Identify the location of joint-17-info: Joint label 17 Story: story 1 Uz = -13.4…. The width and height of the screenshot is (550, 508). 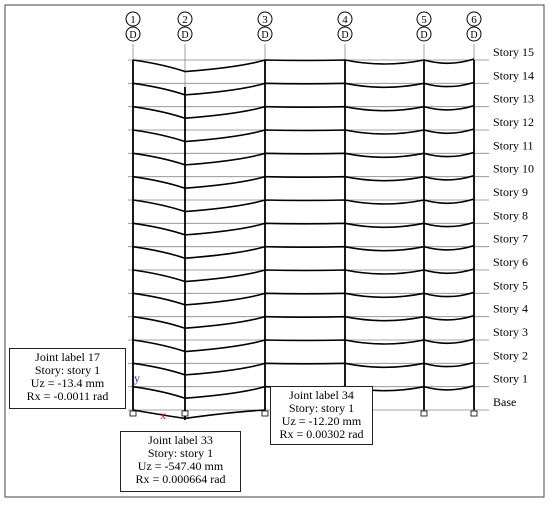
(67, 378).